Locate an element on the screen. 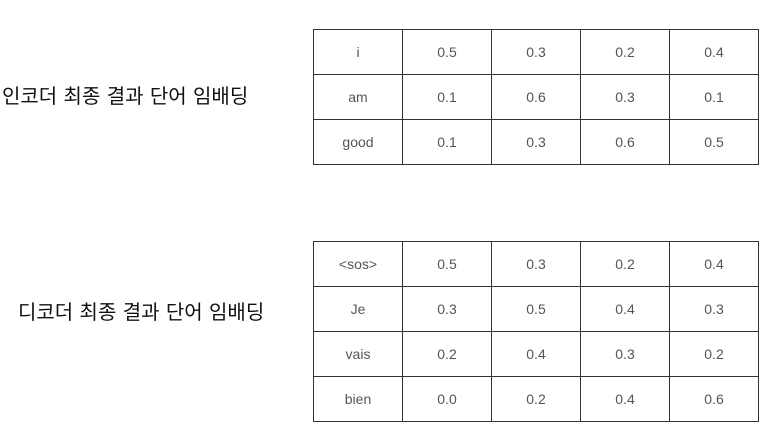  table-row: i 0.5 0.3 0.2 0.4 is located at coordinates (536, 52).